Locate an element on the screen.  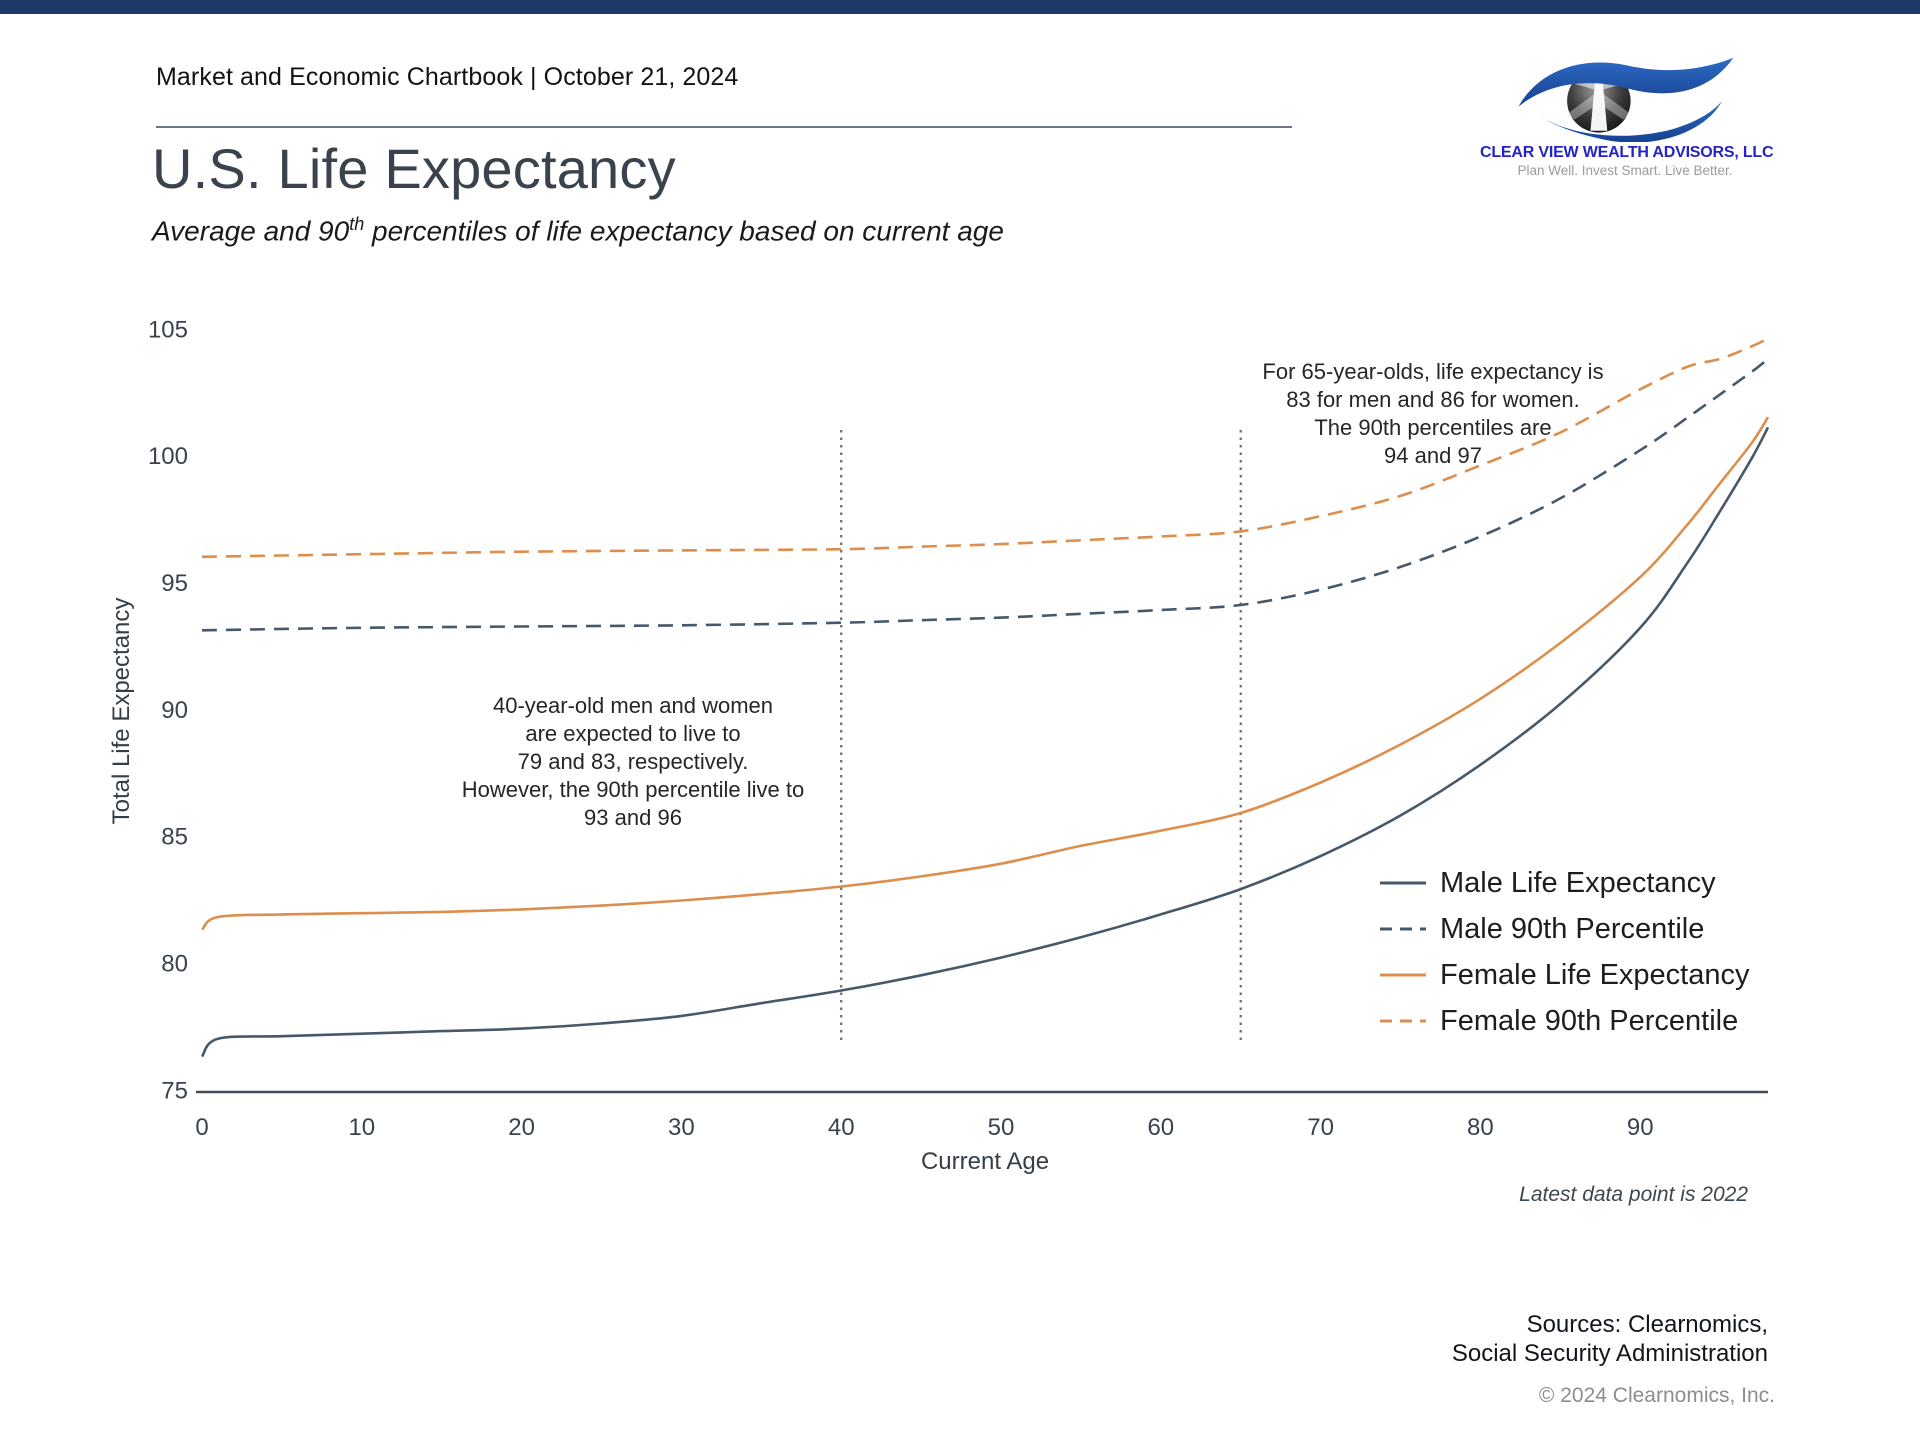
y-axis-label: Total Life Expectancy is located at coordinates (121, 711).